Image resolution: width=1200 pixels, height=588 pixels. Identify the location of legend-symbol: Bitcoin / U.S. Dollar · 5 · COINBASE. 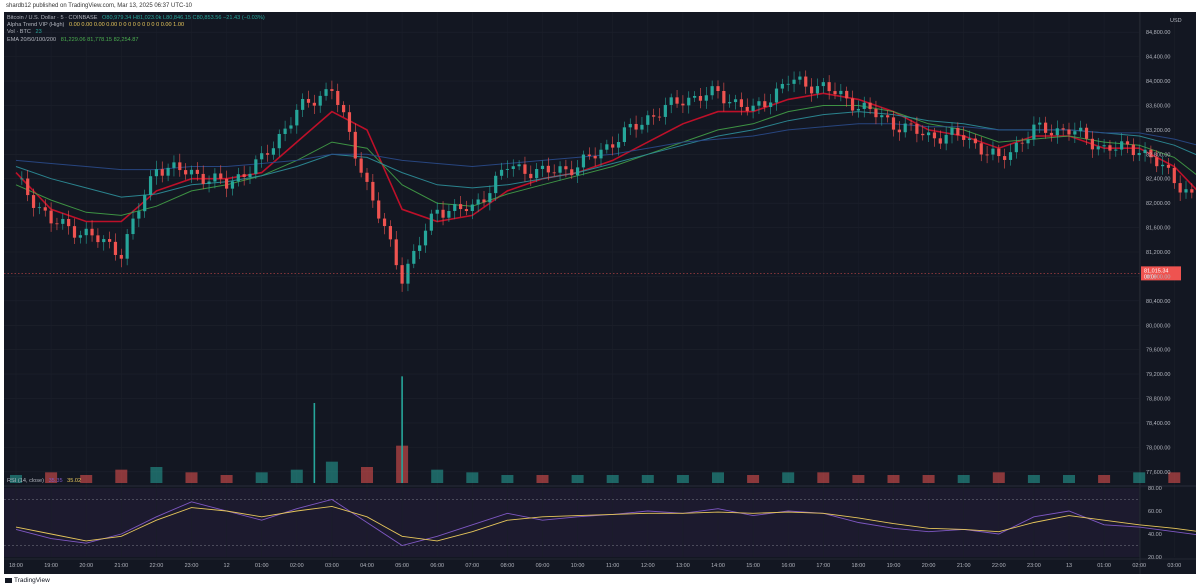
(52, 18).